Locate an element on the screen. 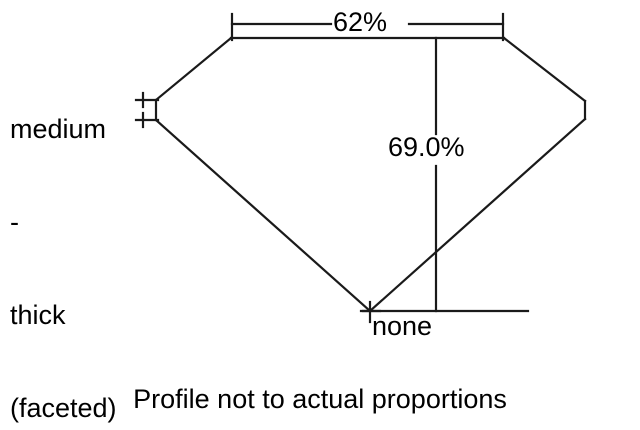 The image size is (640, 430). girdle-thickness-label: medium - thick (faceted) is located at coordinates (63, 241).